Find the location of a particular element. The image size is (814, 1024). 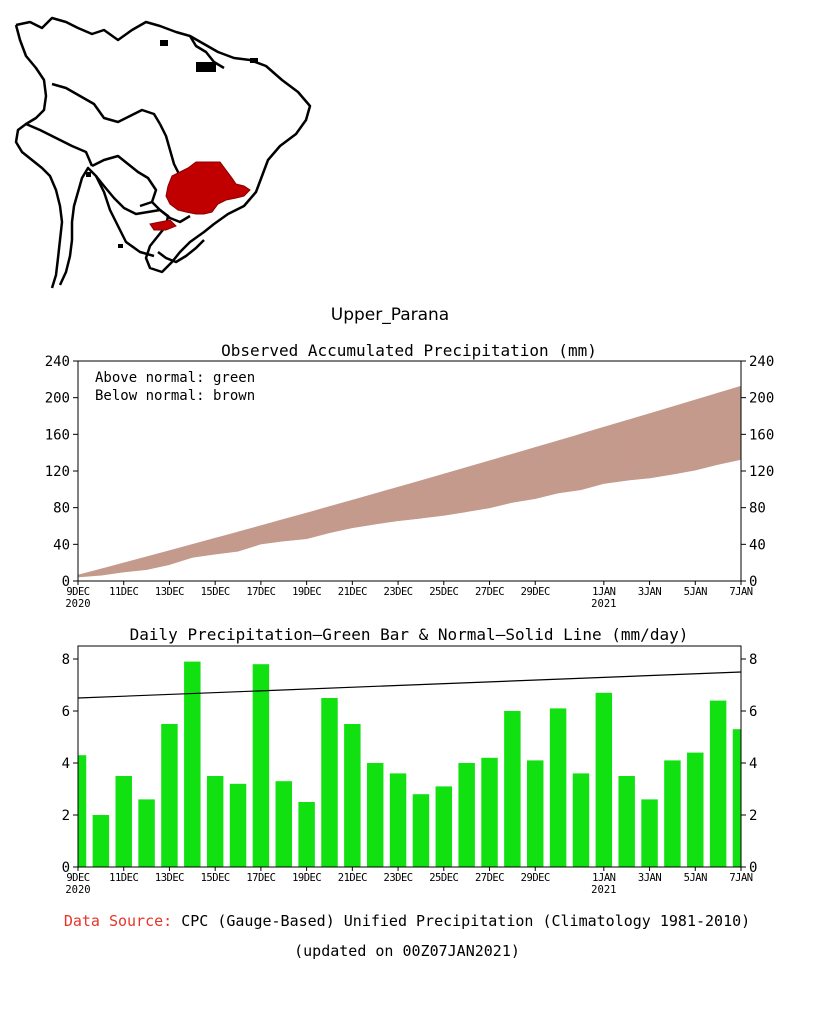

daily-xtick-label: 13DEC is located at coordinates (169, 878).